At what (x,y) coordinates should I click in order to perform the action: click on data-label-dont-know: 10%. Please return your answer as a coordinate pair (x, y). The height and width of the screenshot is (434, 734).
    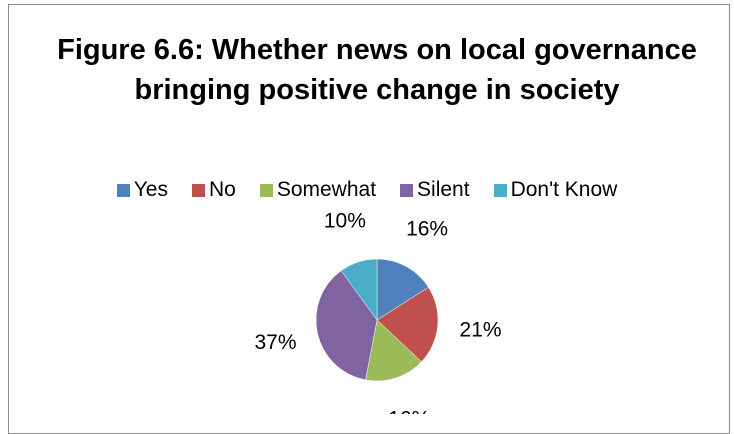
    Looking at the image, I should click on (345, 221).